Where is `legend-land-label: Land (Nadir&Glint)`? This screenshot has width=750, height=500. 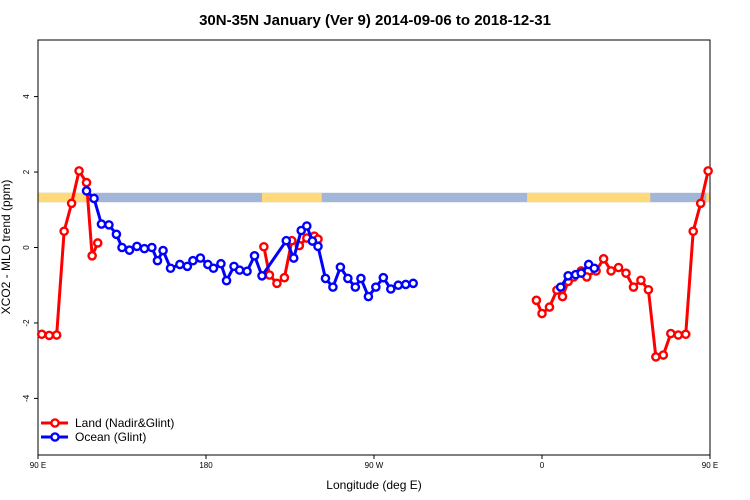
legend-land-label: Land (Nadir&Glint) is located at coordinates (124, 423).